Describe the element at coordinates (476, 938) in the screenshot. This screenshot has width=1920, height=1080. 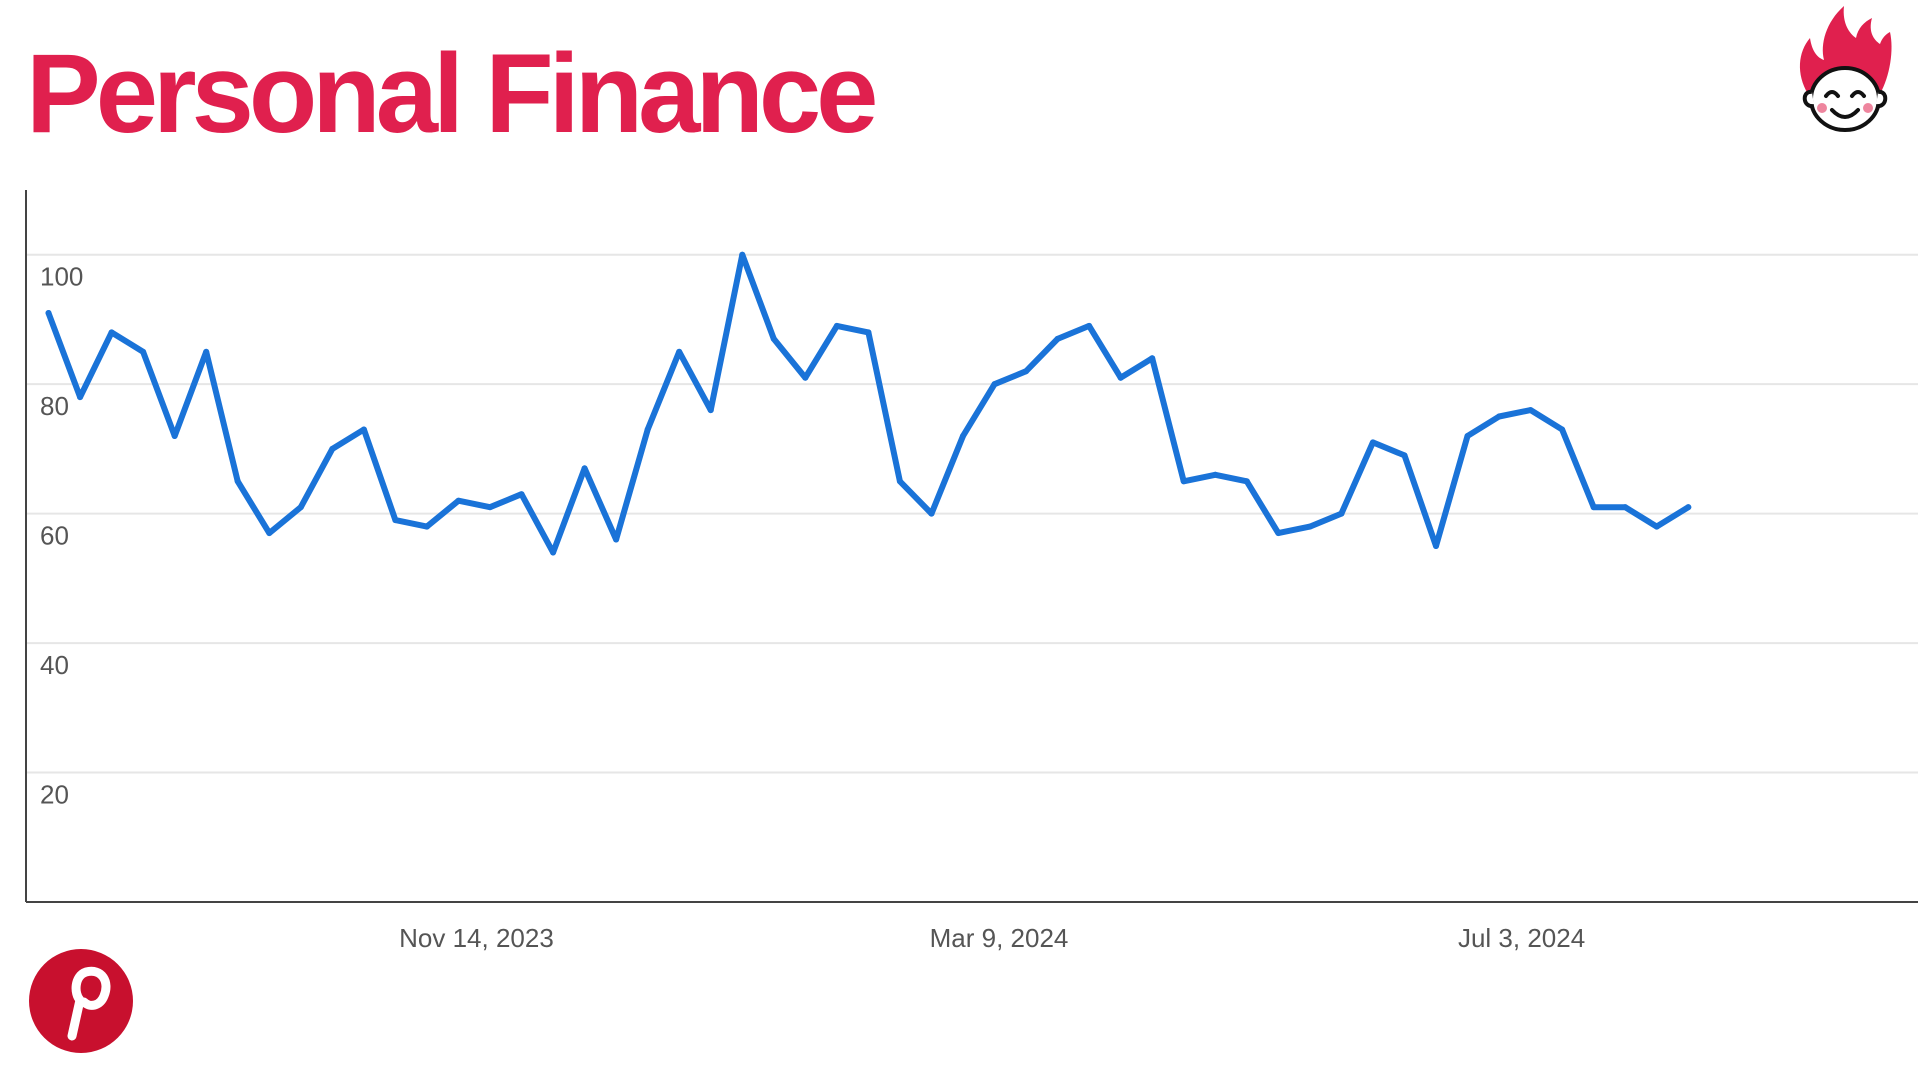
I see `x-tick-label: Nov 14, 2023` at that location.